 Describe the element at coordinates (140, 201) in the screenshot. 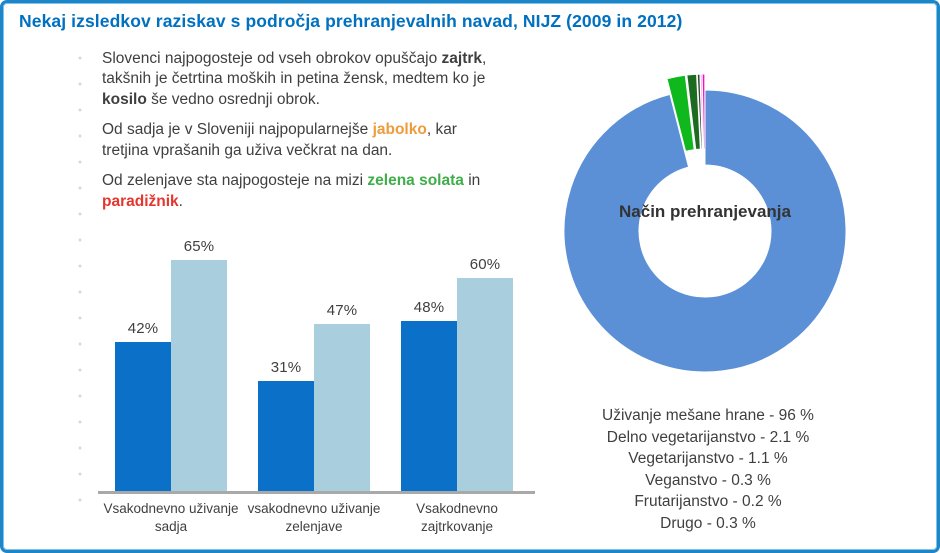

I see `text-segment: paradižnik` at that location.